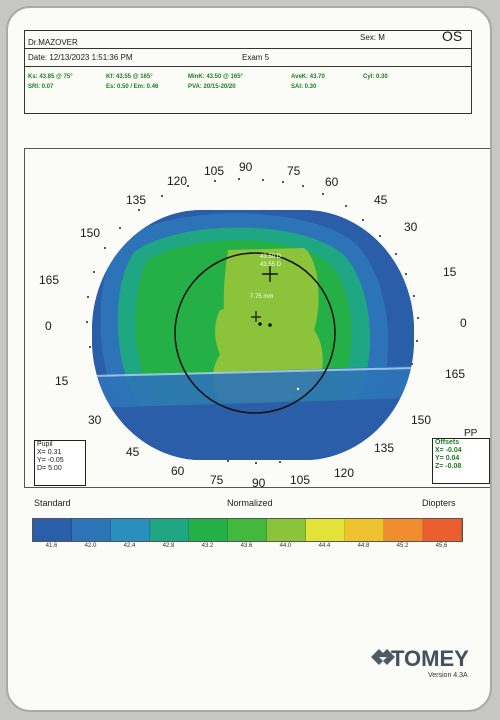  I want to click on angle-label-75-top: 75, so click(294, 171).